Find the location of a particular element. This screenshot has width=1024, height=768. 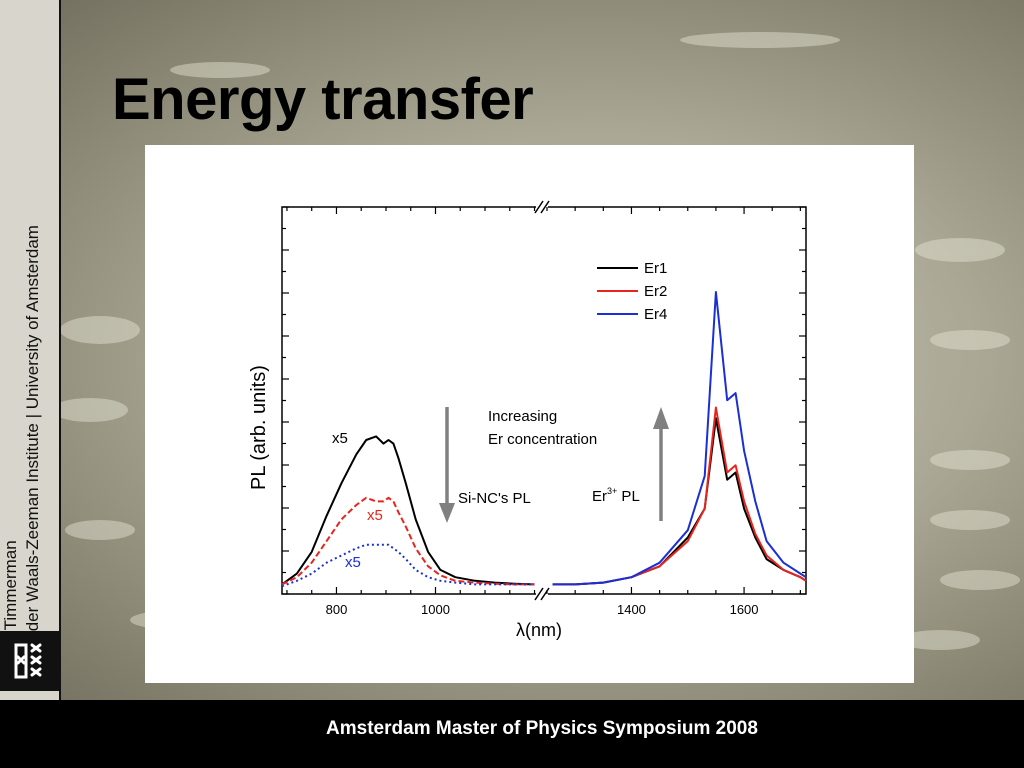

annot-x5-red: x5 is located at coordinates (375, 515).